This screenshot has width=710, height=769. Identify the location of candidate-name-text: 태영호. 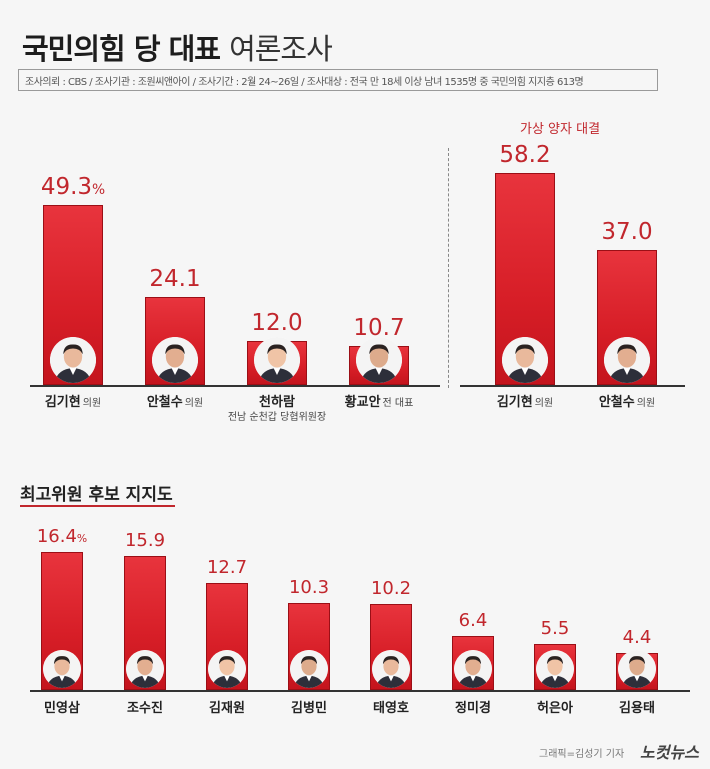
(391, 708).